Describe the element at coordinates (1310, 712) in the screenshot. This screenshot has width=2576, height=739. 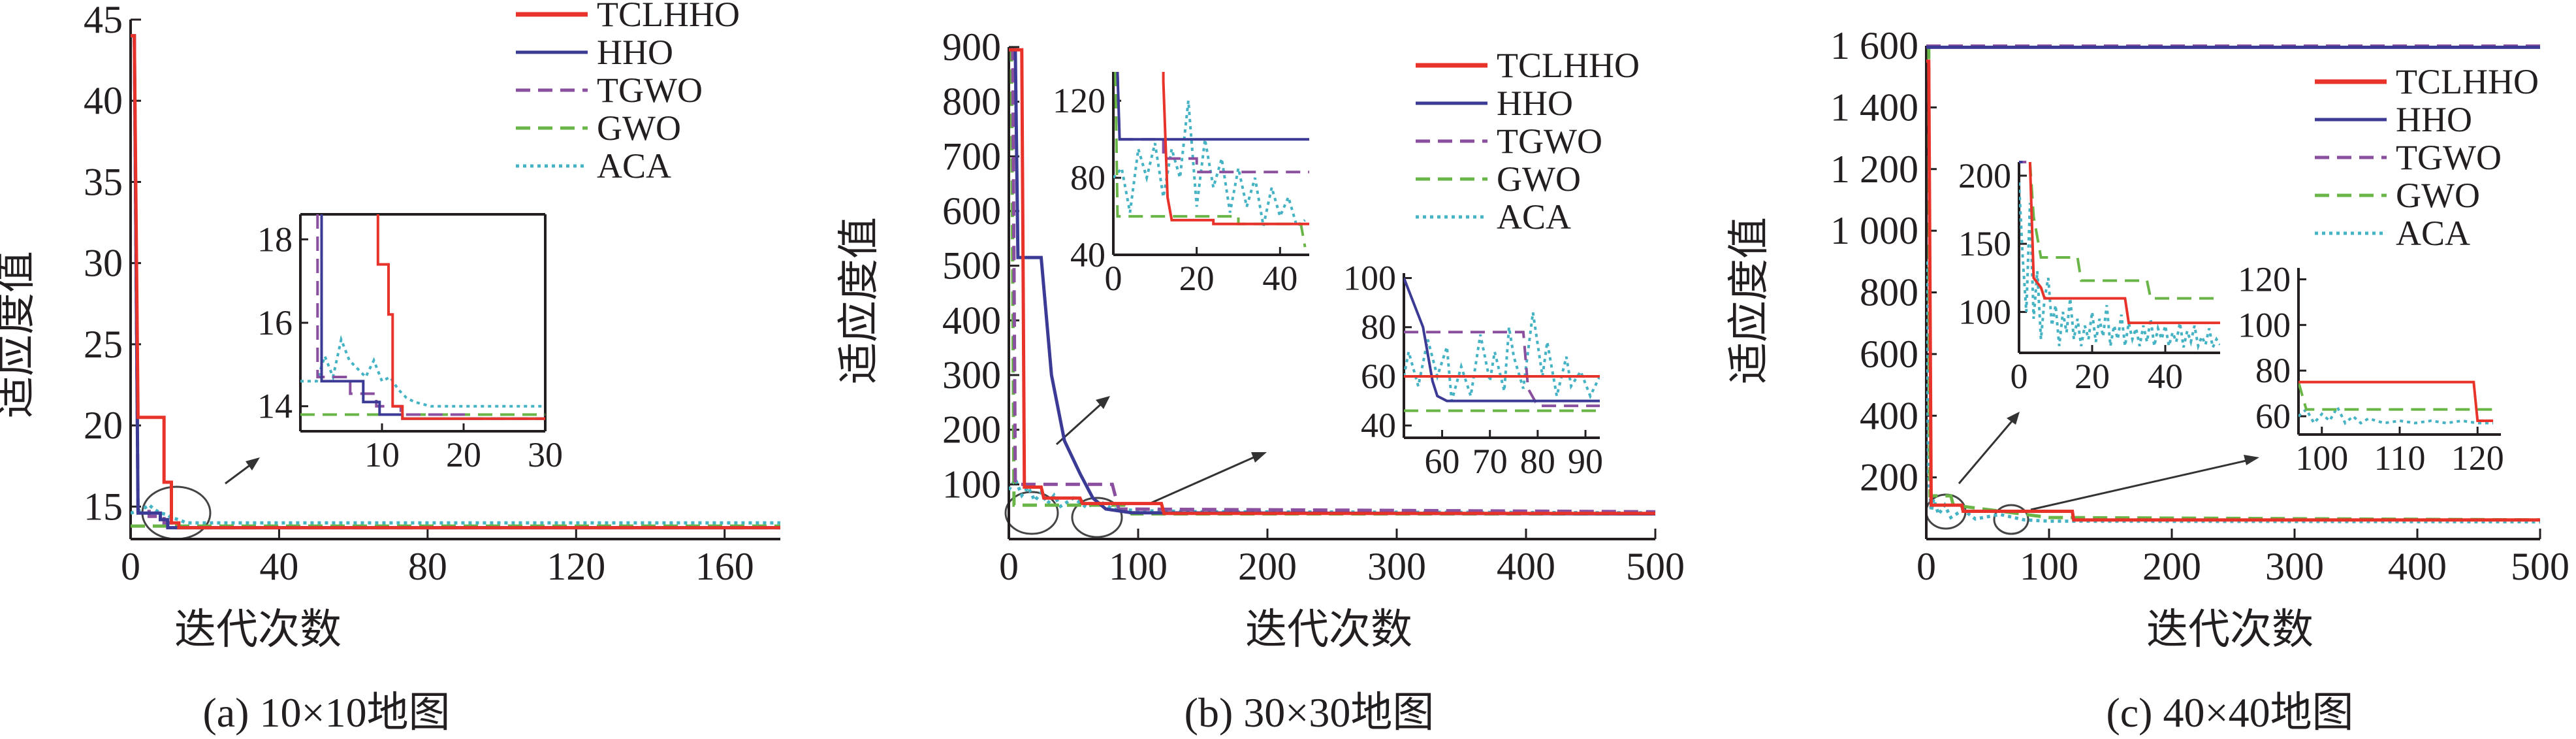
I see `panel-b-caption: (b) 30×30地图` at that location.